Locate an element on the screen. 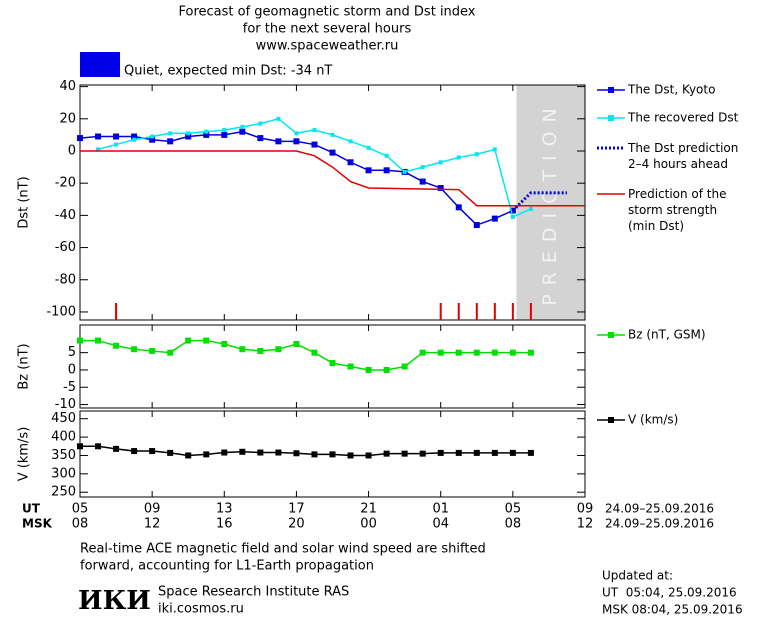 This screenshot has width=760, height=620. y-tick-label: -80 is located at coordinates (65, 279).